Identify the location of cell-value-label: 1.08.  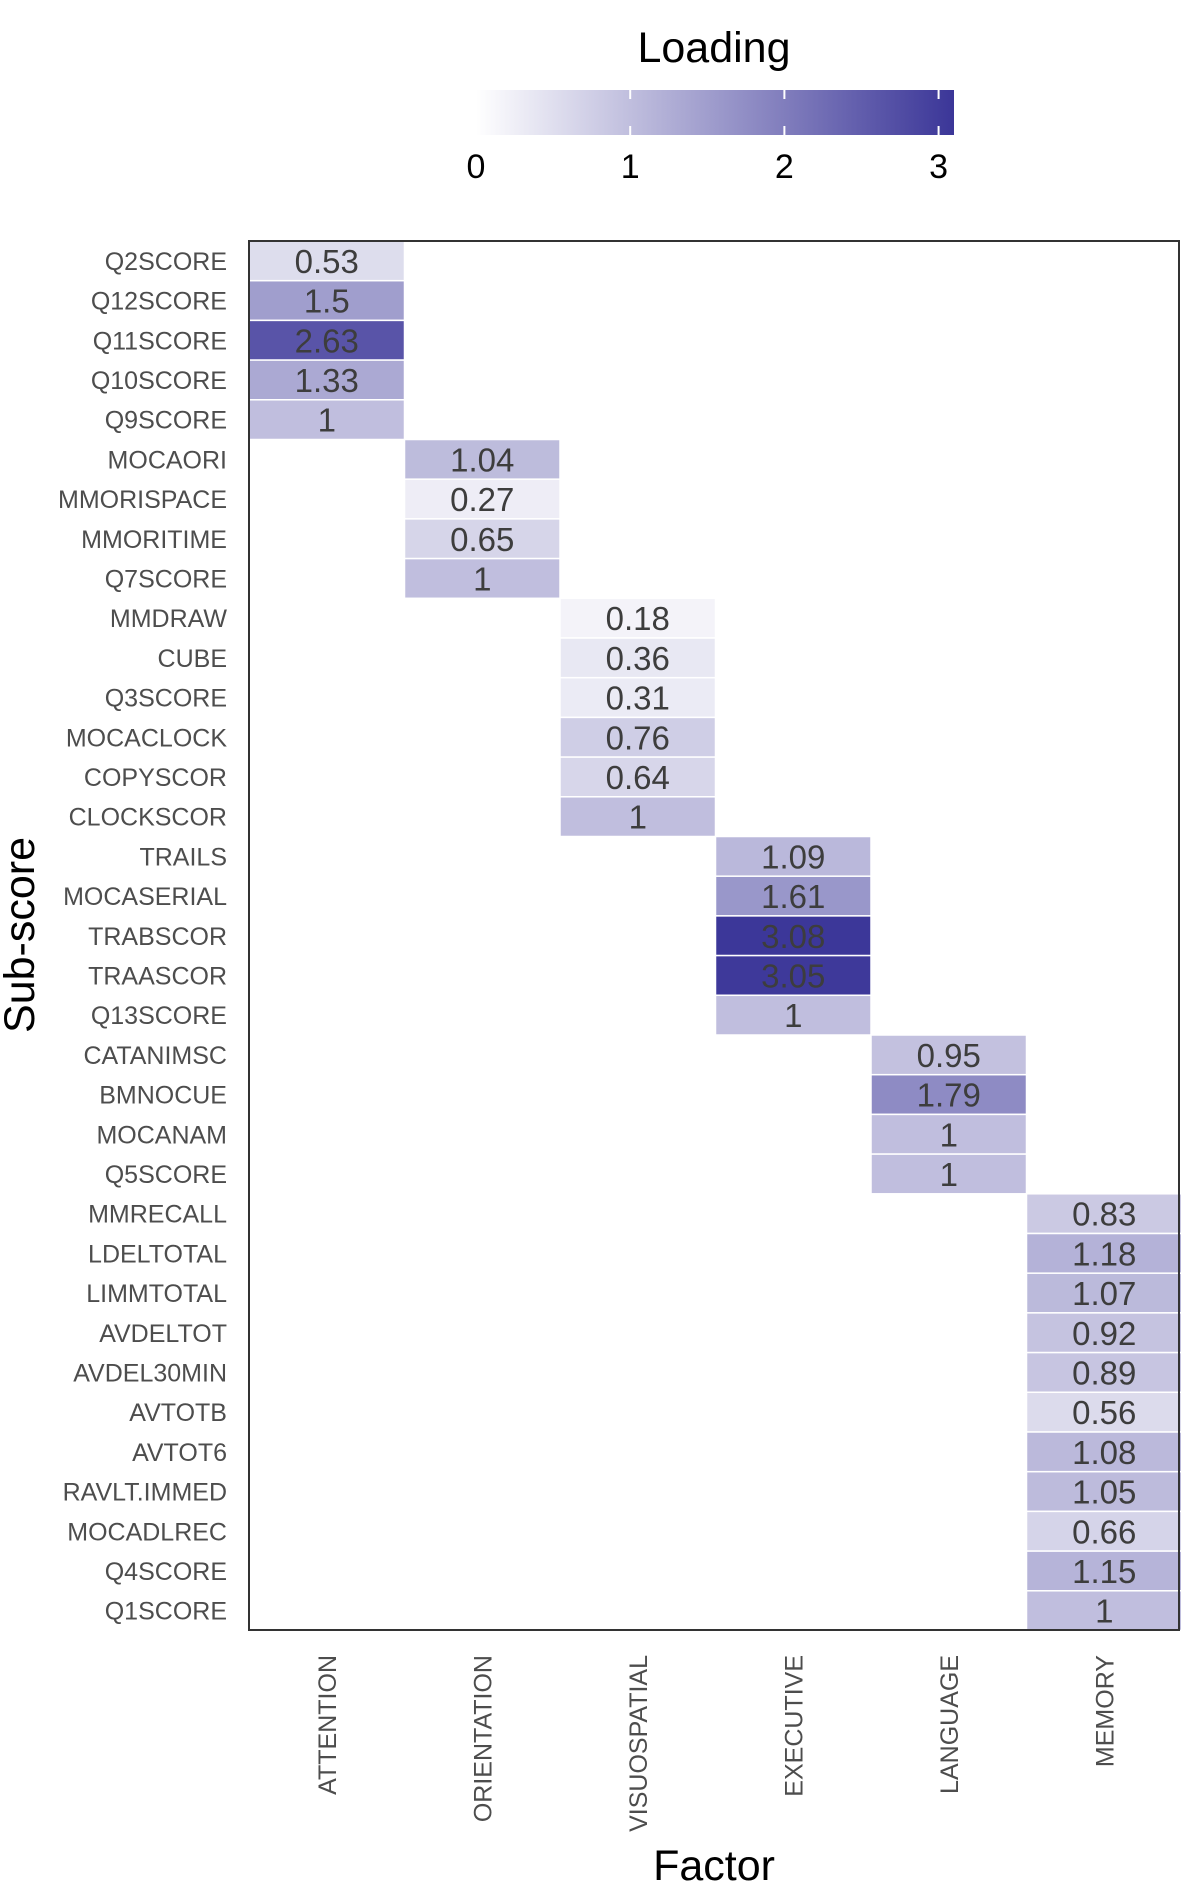
(1104, 1452).